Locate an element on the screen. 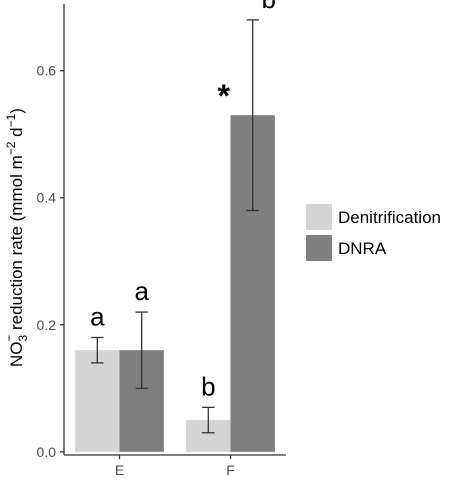 The width and height of the screenshot is (454, 480). y-tick-label: 0.2 is located at coordinates (47, 325).